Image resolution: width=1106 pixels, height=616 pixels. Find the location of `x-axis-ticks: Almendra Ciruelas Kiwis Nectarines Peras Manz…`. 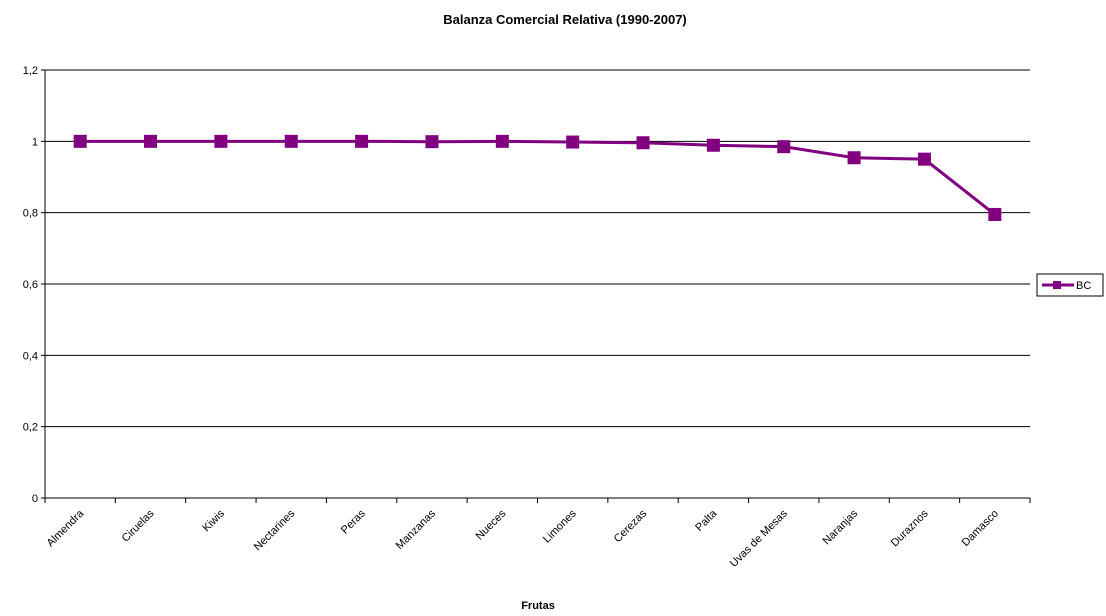

x-axis-ticks: Almendra Ciruelas Kiwis Nectarines Peras Manz… is located at coordinates (537, 534).